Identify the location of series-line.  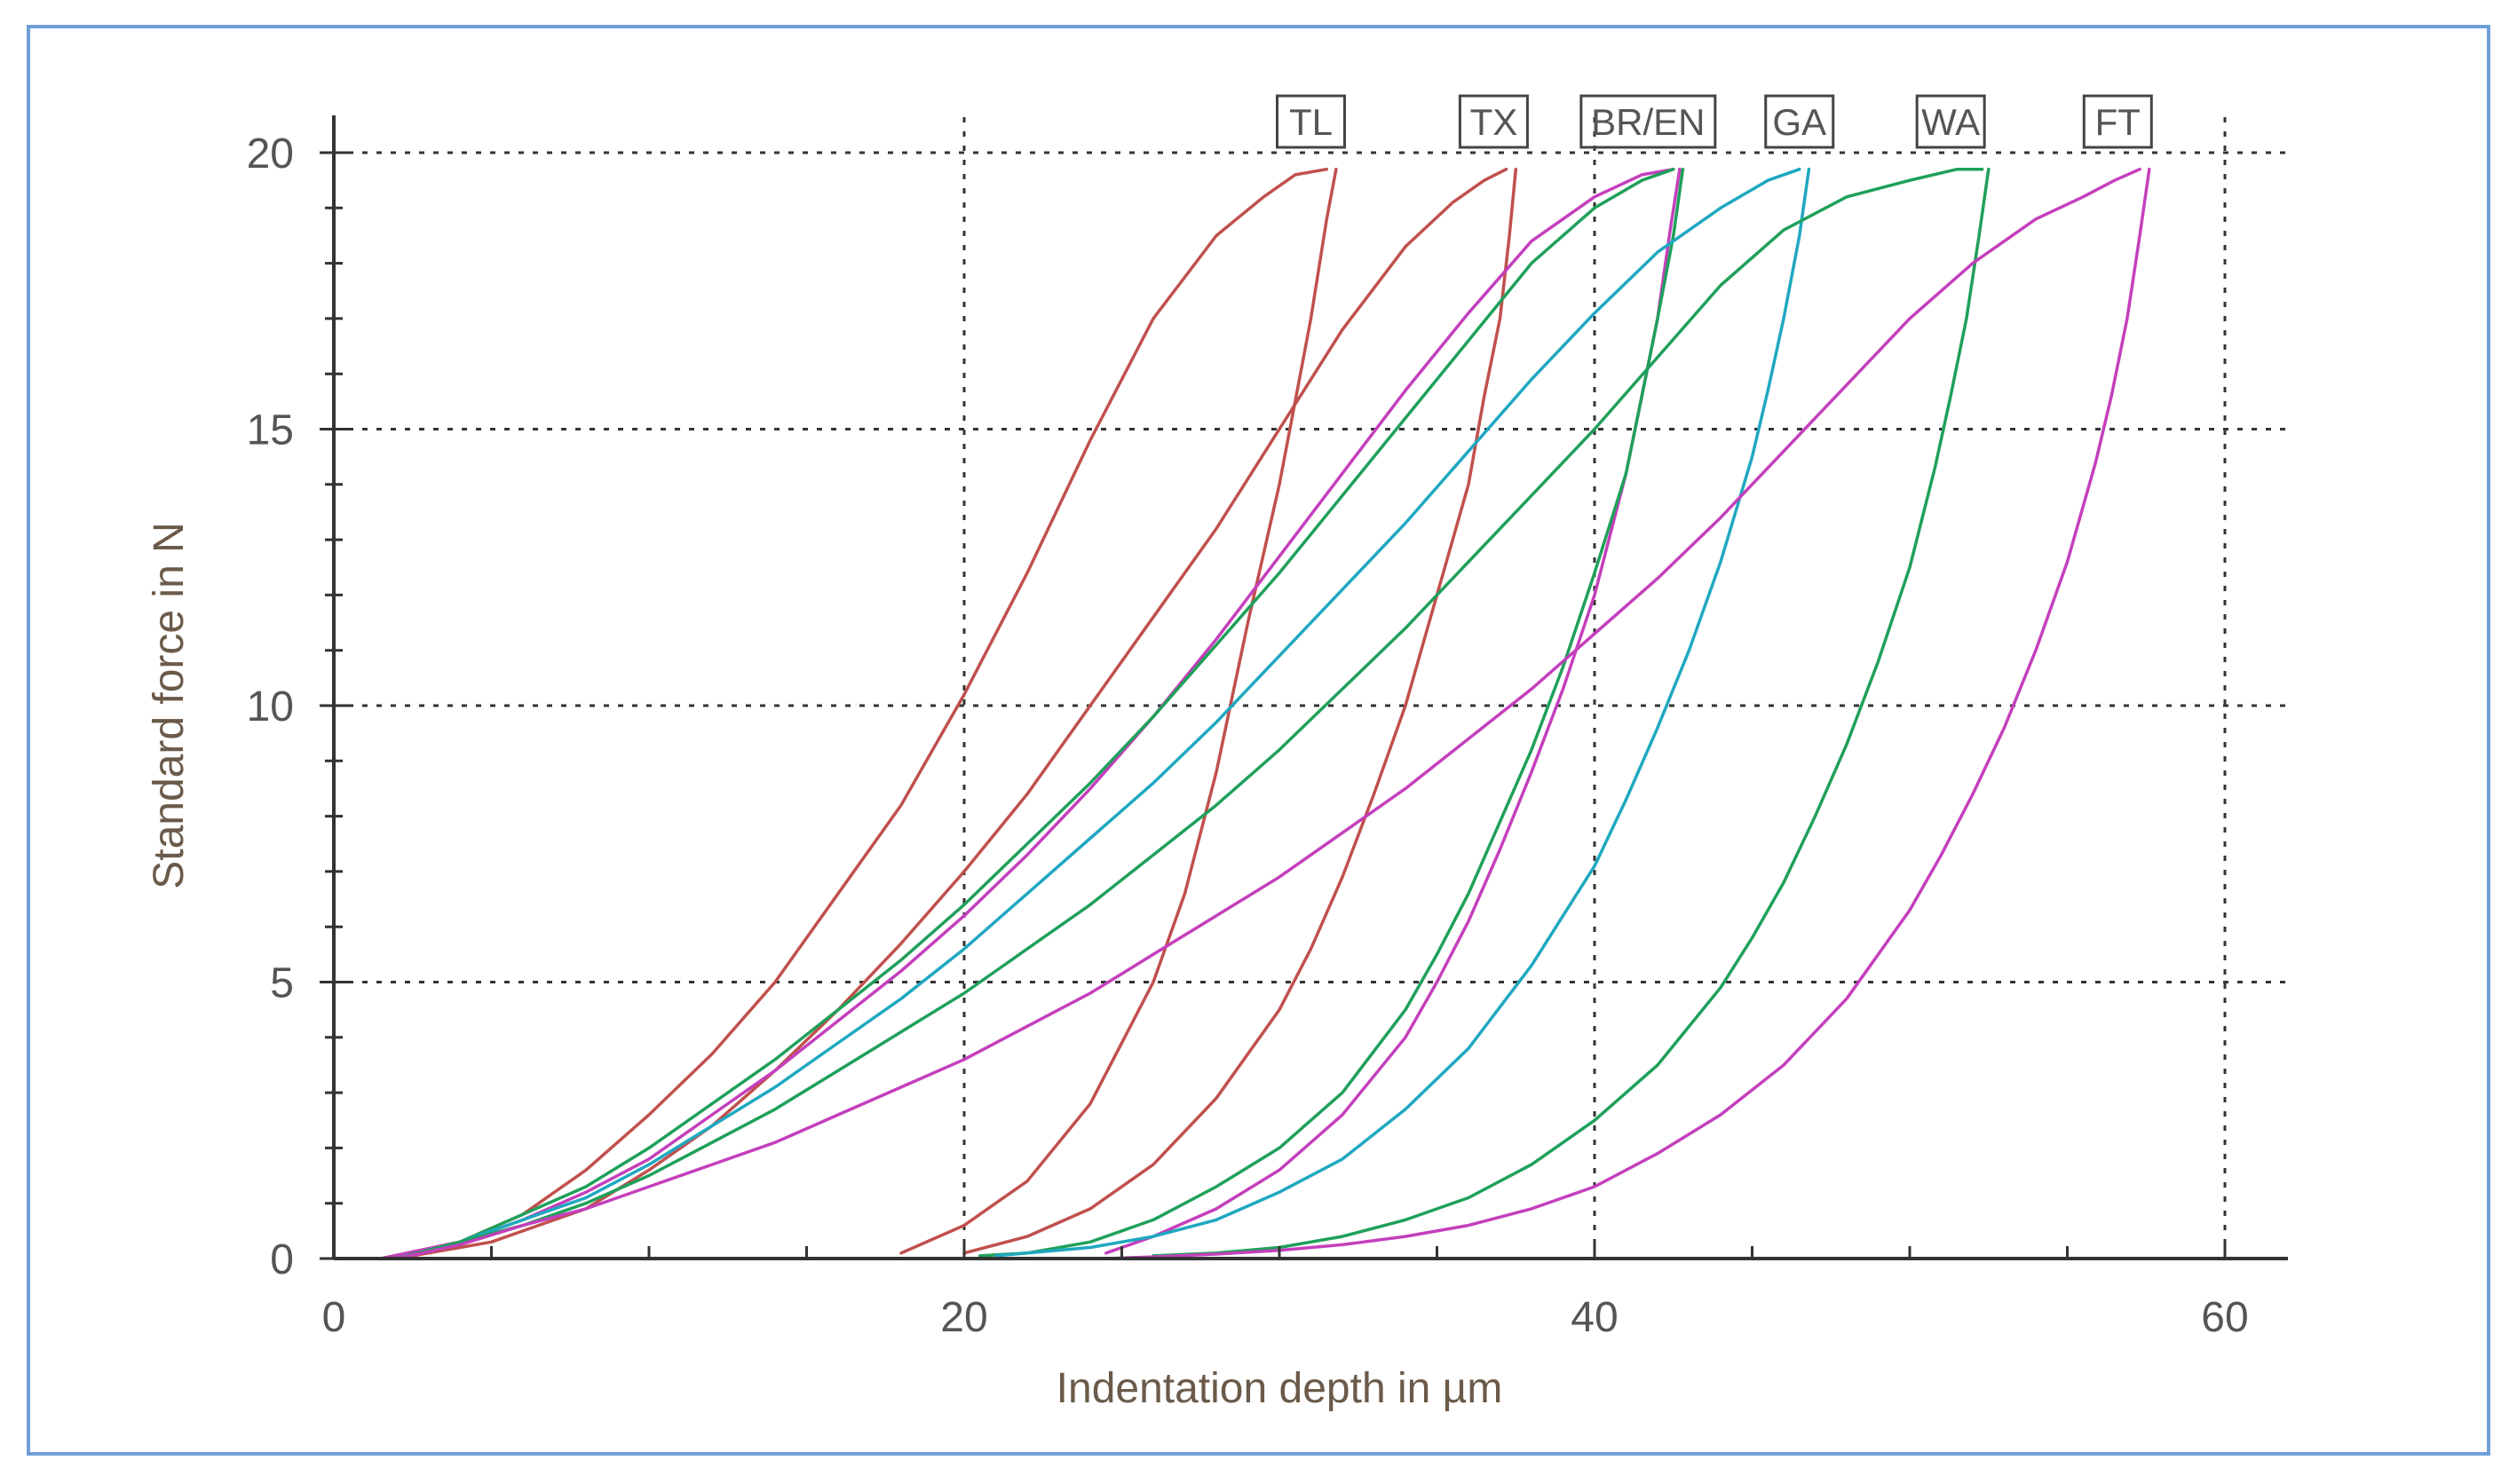
(1118, 711).